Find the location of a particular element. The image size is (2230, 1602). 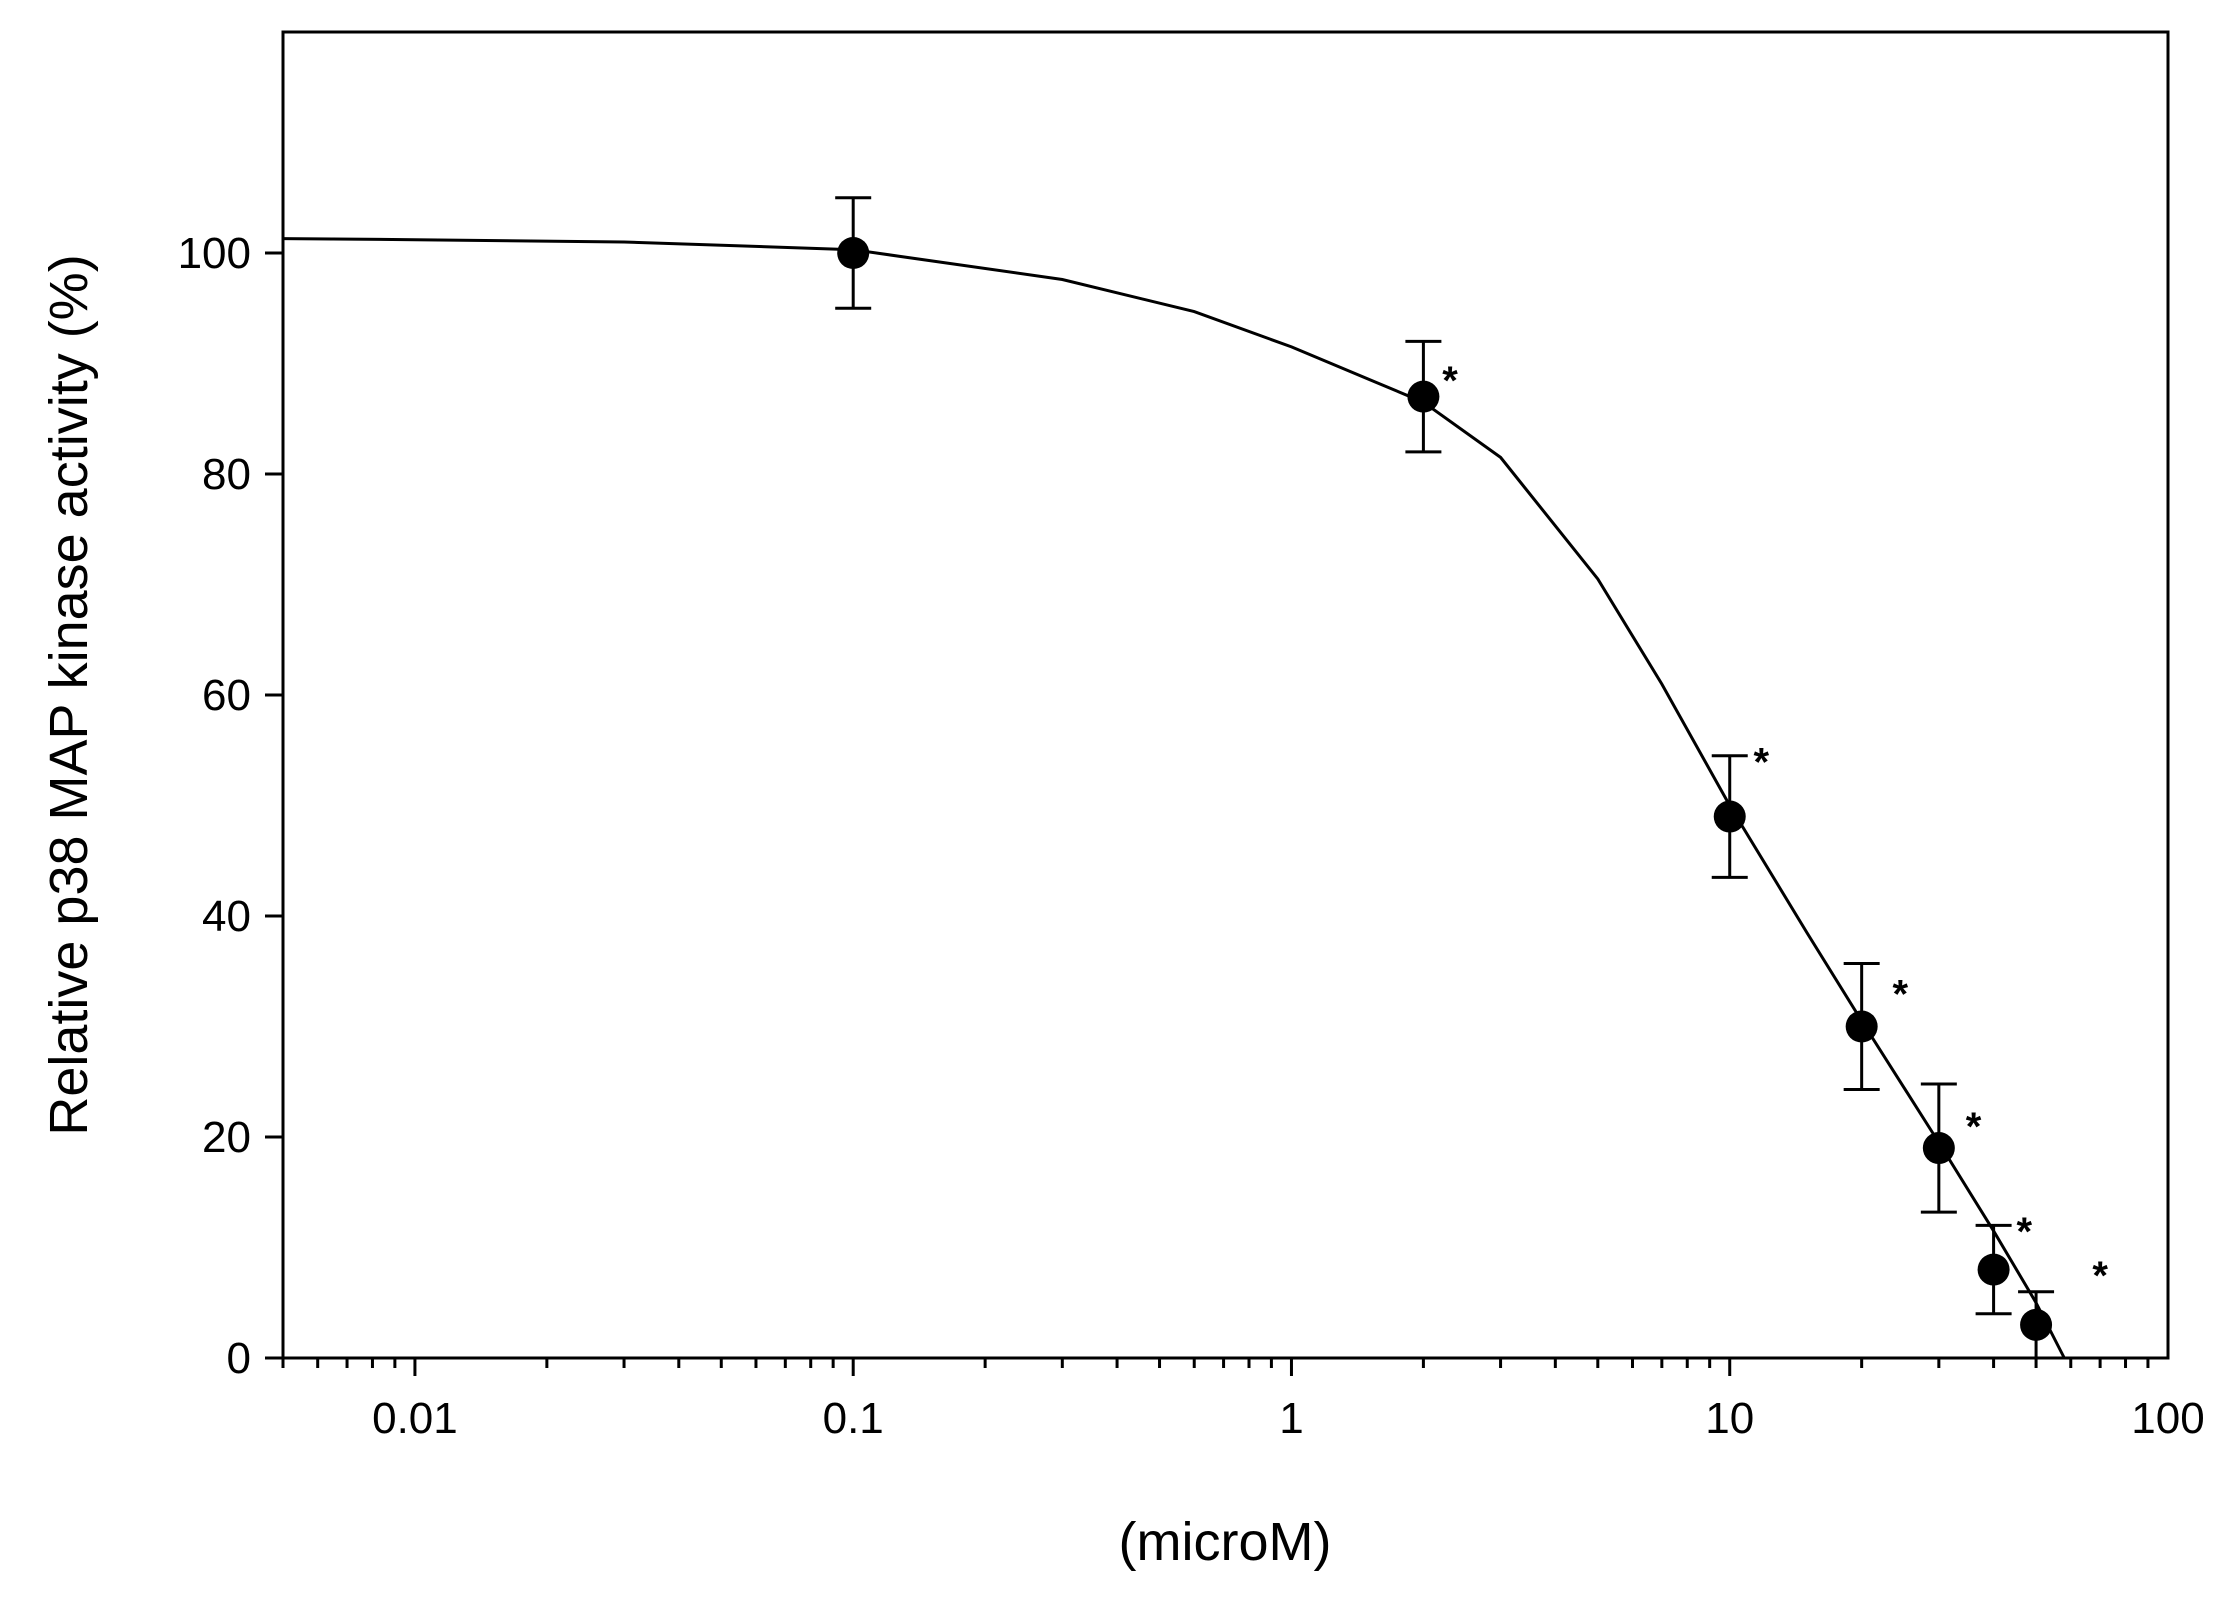

y-tick-label: 100 is located at coordinates (214, 253).